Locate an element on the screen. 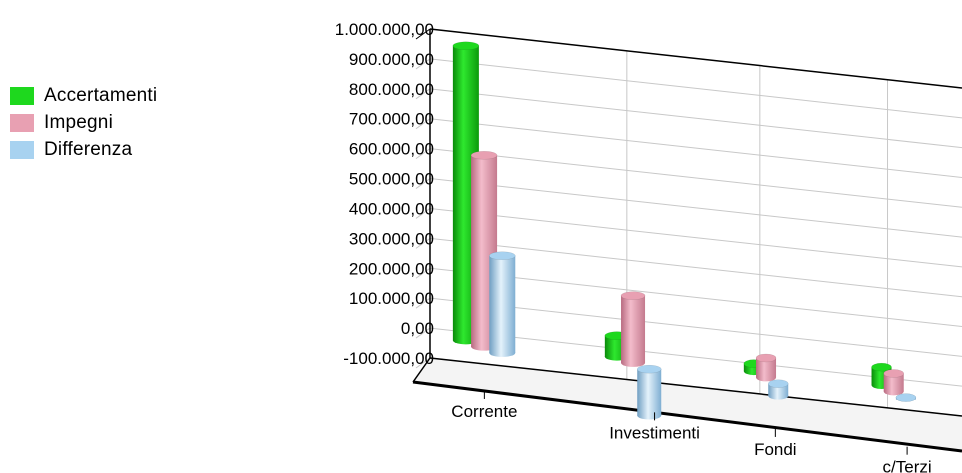 The width and height of the screenshot is (962, 473). bar-differenza-investimenti is located at coordinates (649, 392).